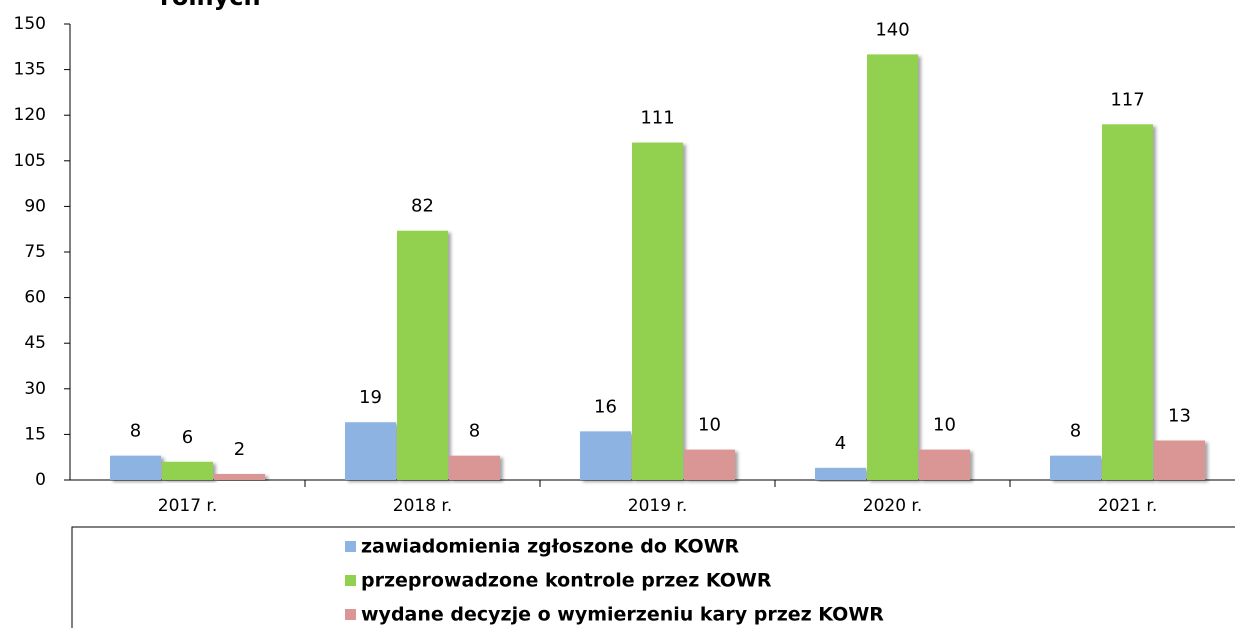  I want to click on y-tick-label: 90, so click(35, 206).